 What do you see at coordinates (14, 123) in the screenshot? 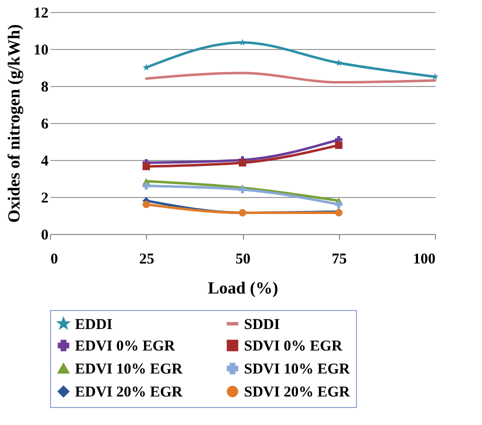
I see `y-axis-title: Oxides of nitrogen (g/kWh)` at bounding box center [14, 123].